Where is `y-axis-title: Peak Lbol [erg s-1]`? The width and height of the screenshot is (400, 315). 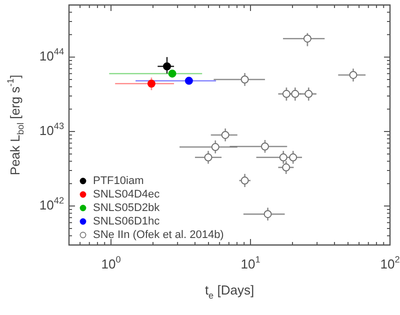 y-axis-title: Peak Lbol [erg s-1] is located at coordinates (15, 125).